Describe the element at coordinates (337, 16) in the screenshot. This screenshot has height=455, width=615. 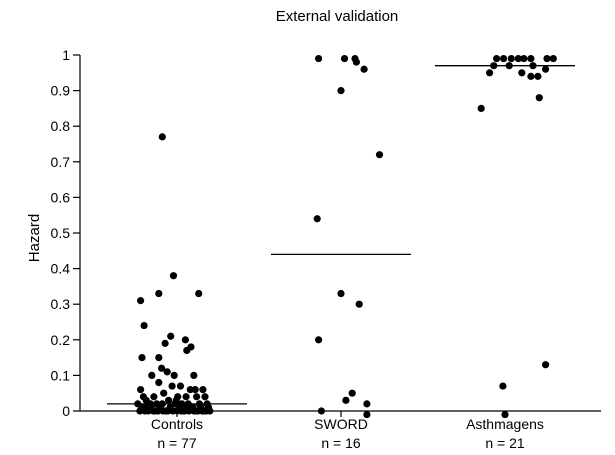
I see `chart-title: External validation` at that location.